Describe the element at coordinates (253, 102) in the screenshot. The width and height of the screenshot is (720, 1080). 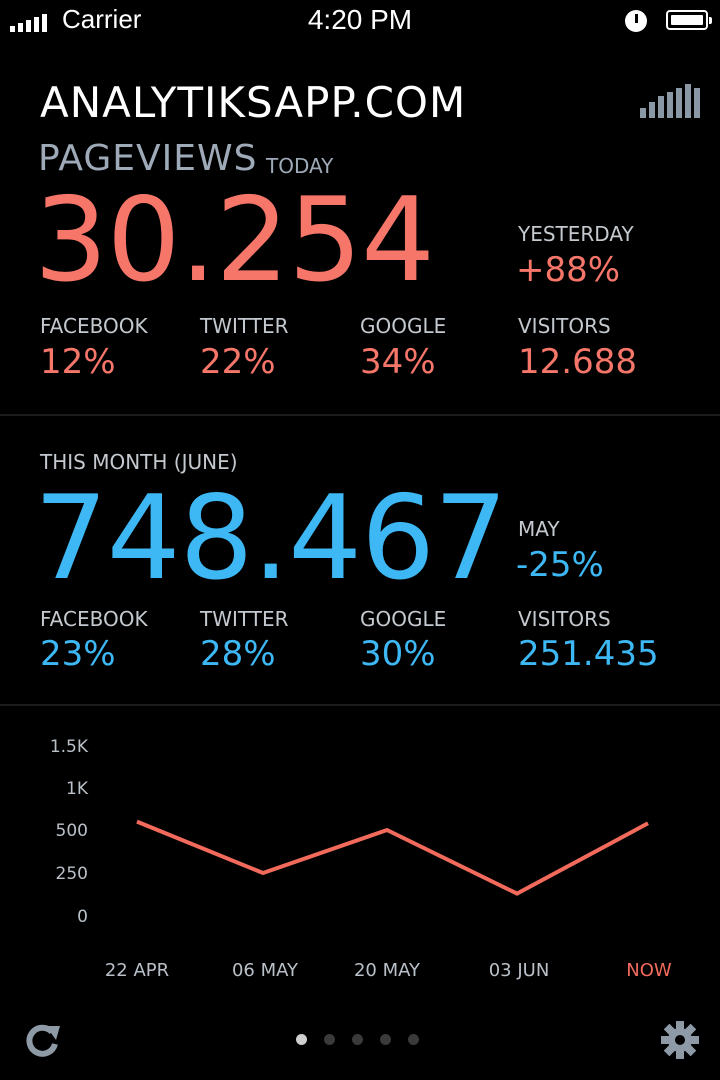
I see `app-title: ANALYTIKSAPP.COM` at that location.